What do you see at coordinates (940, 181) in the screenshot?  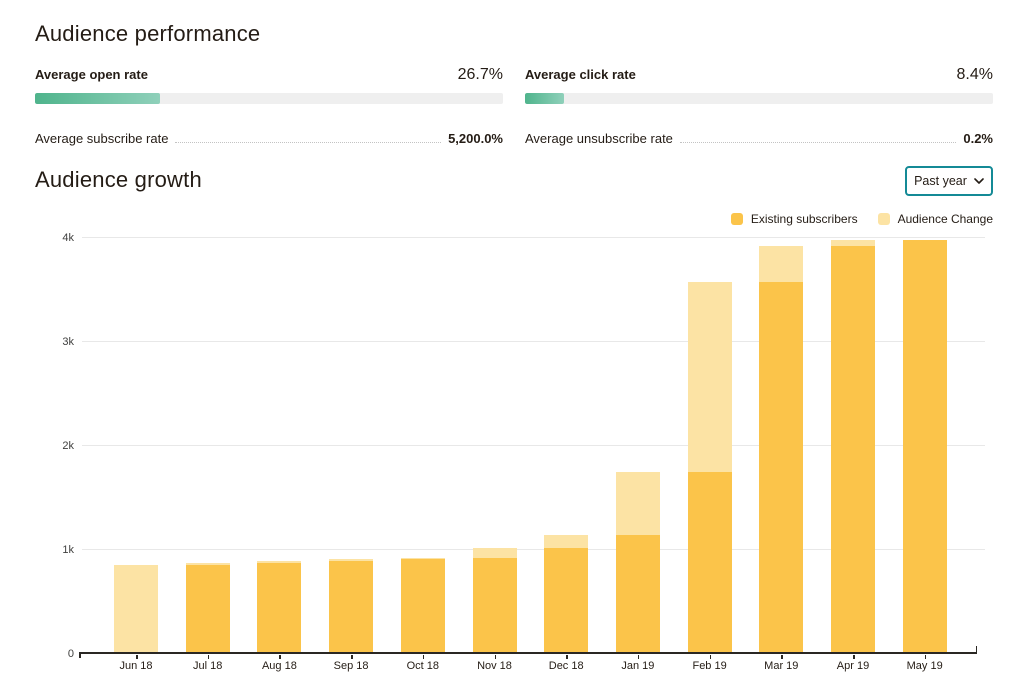 I see `date-range-value: Past year` at bounding box center [940, 181].